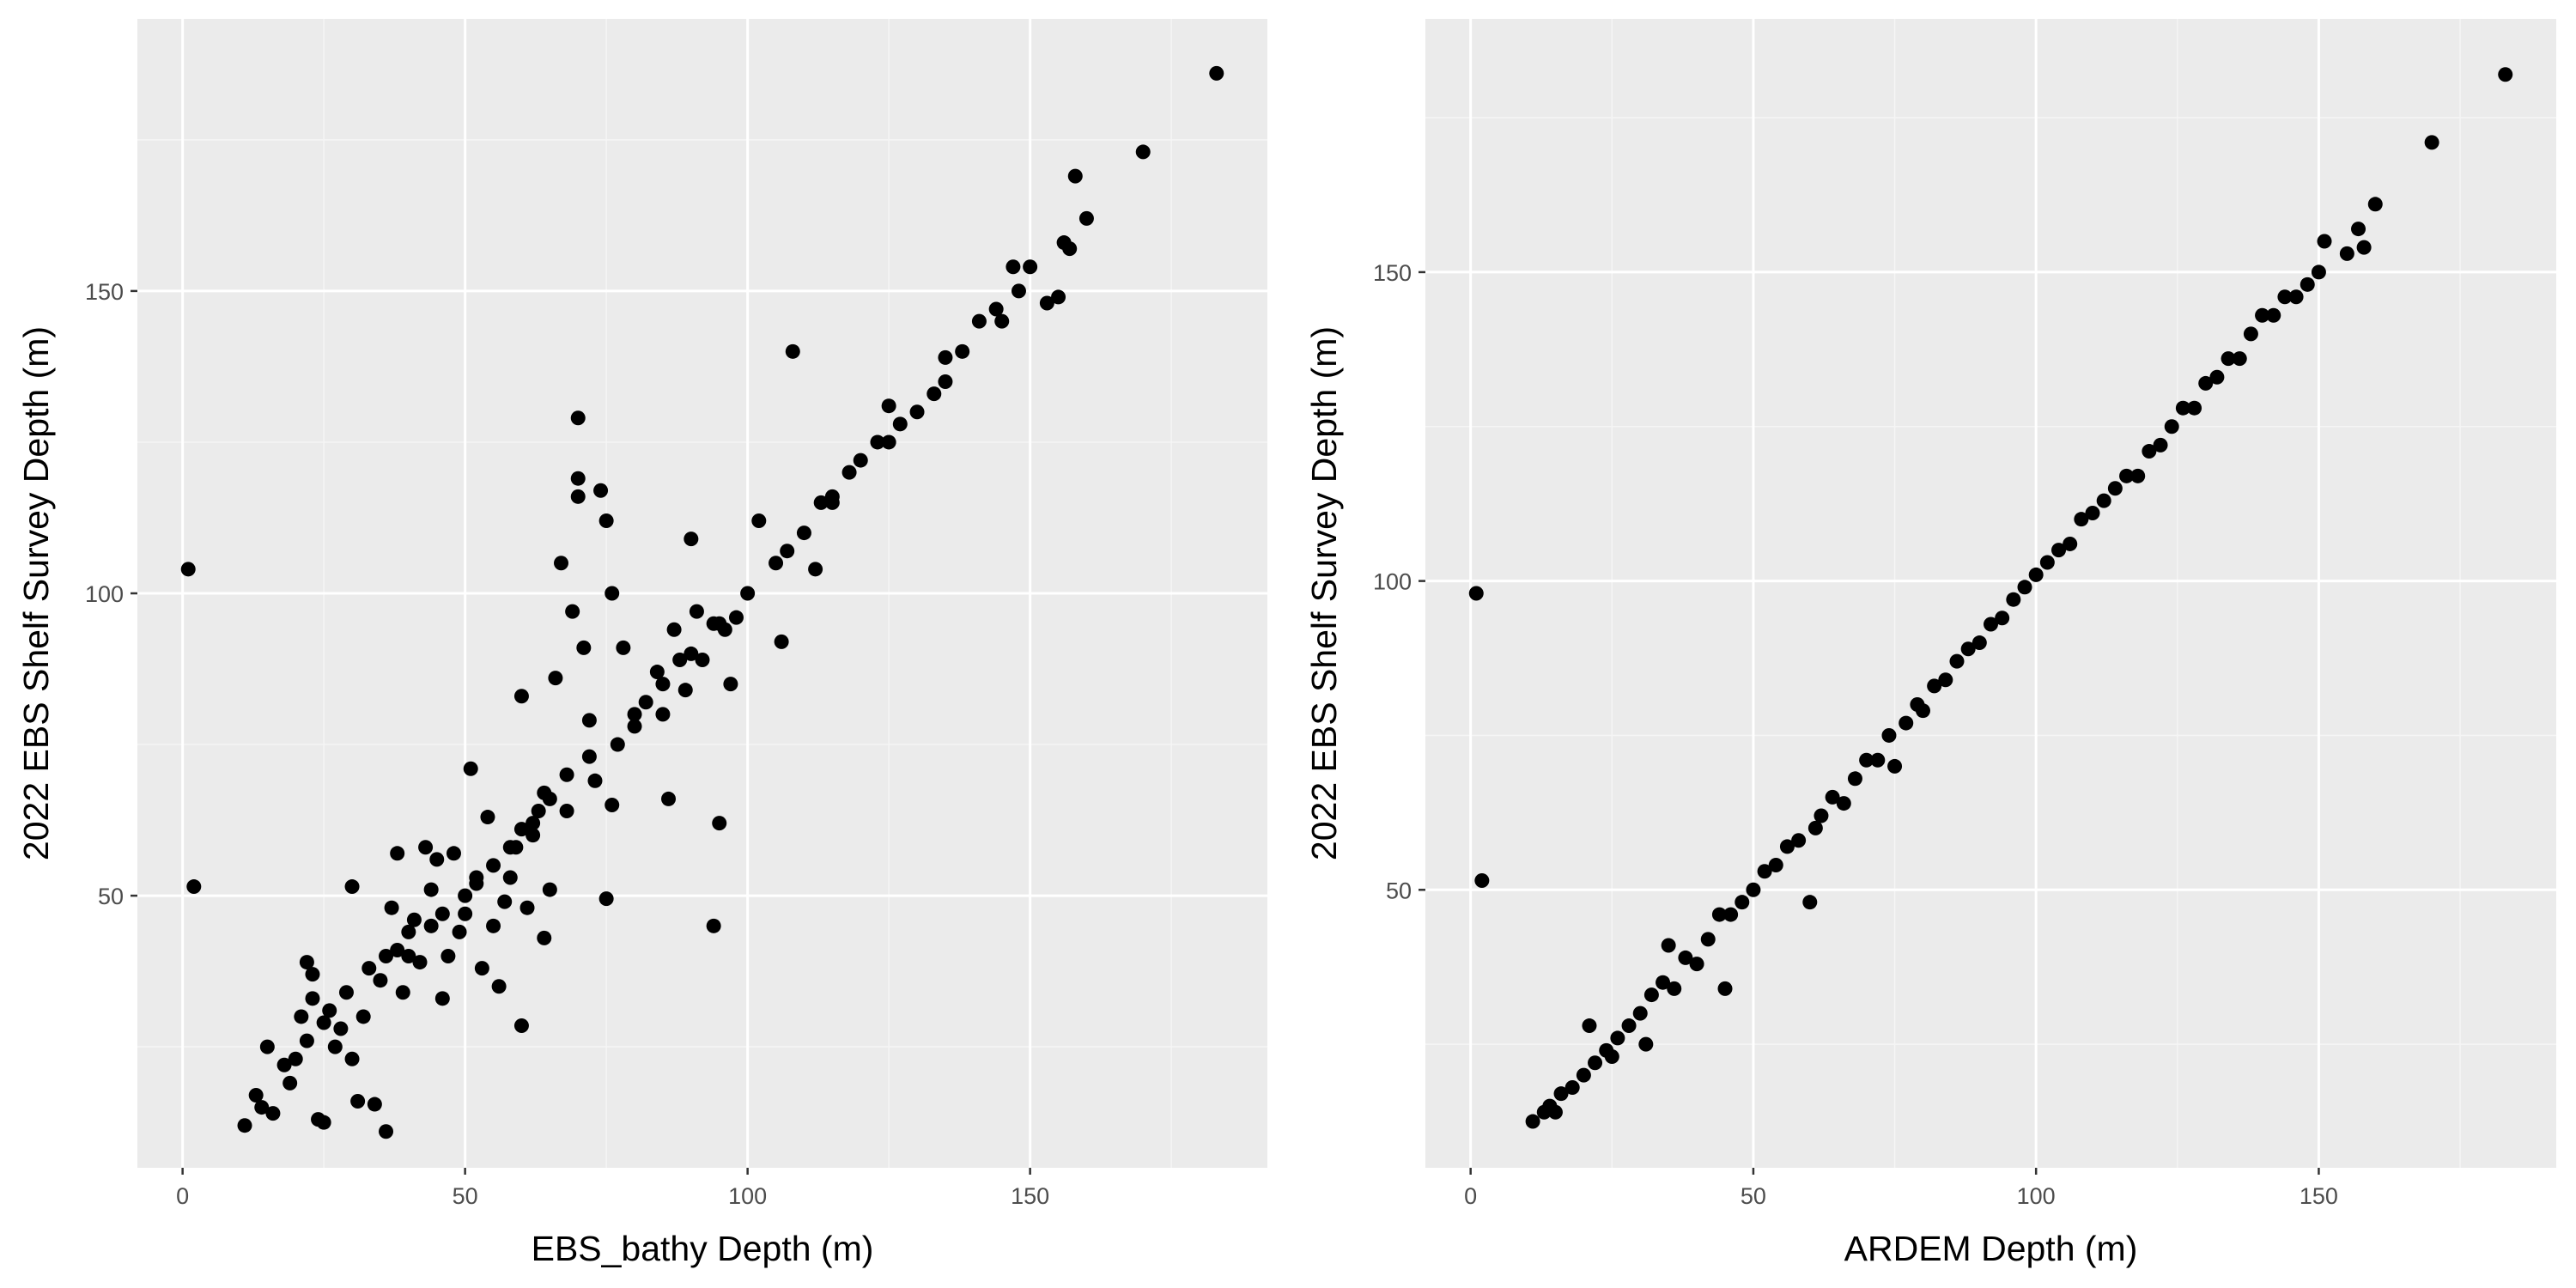 The image size is (2576, 1288). Describe the element at coordinates (703, 1248) in the screenshot. I see `x-axis-title: EBS_bathy Depth (m)` at that location.